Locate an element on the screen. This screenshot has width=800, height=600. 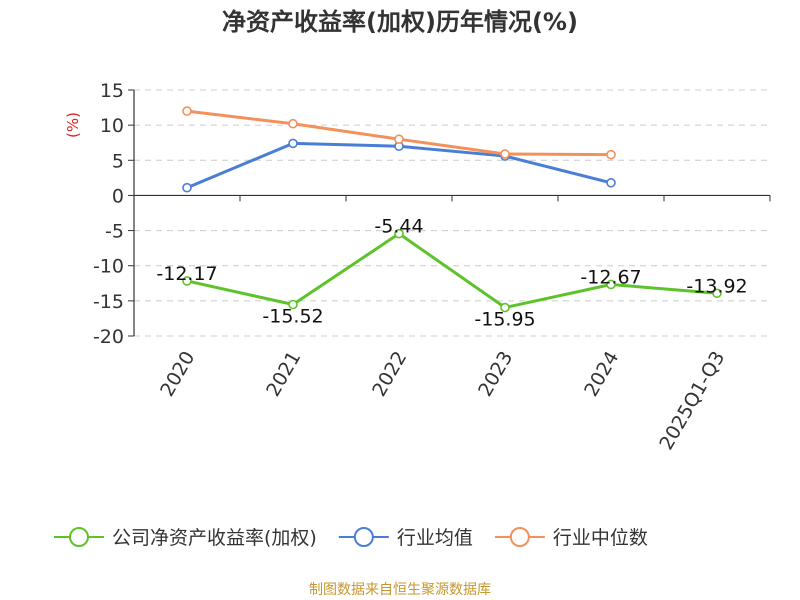
source-note: 制图数据来自恒生聚源数据库 is located at coordinates (400, 590).